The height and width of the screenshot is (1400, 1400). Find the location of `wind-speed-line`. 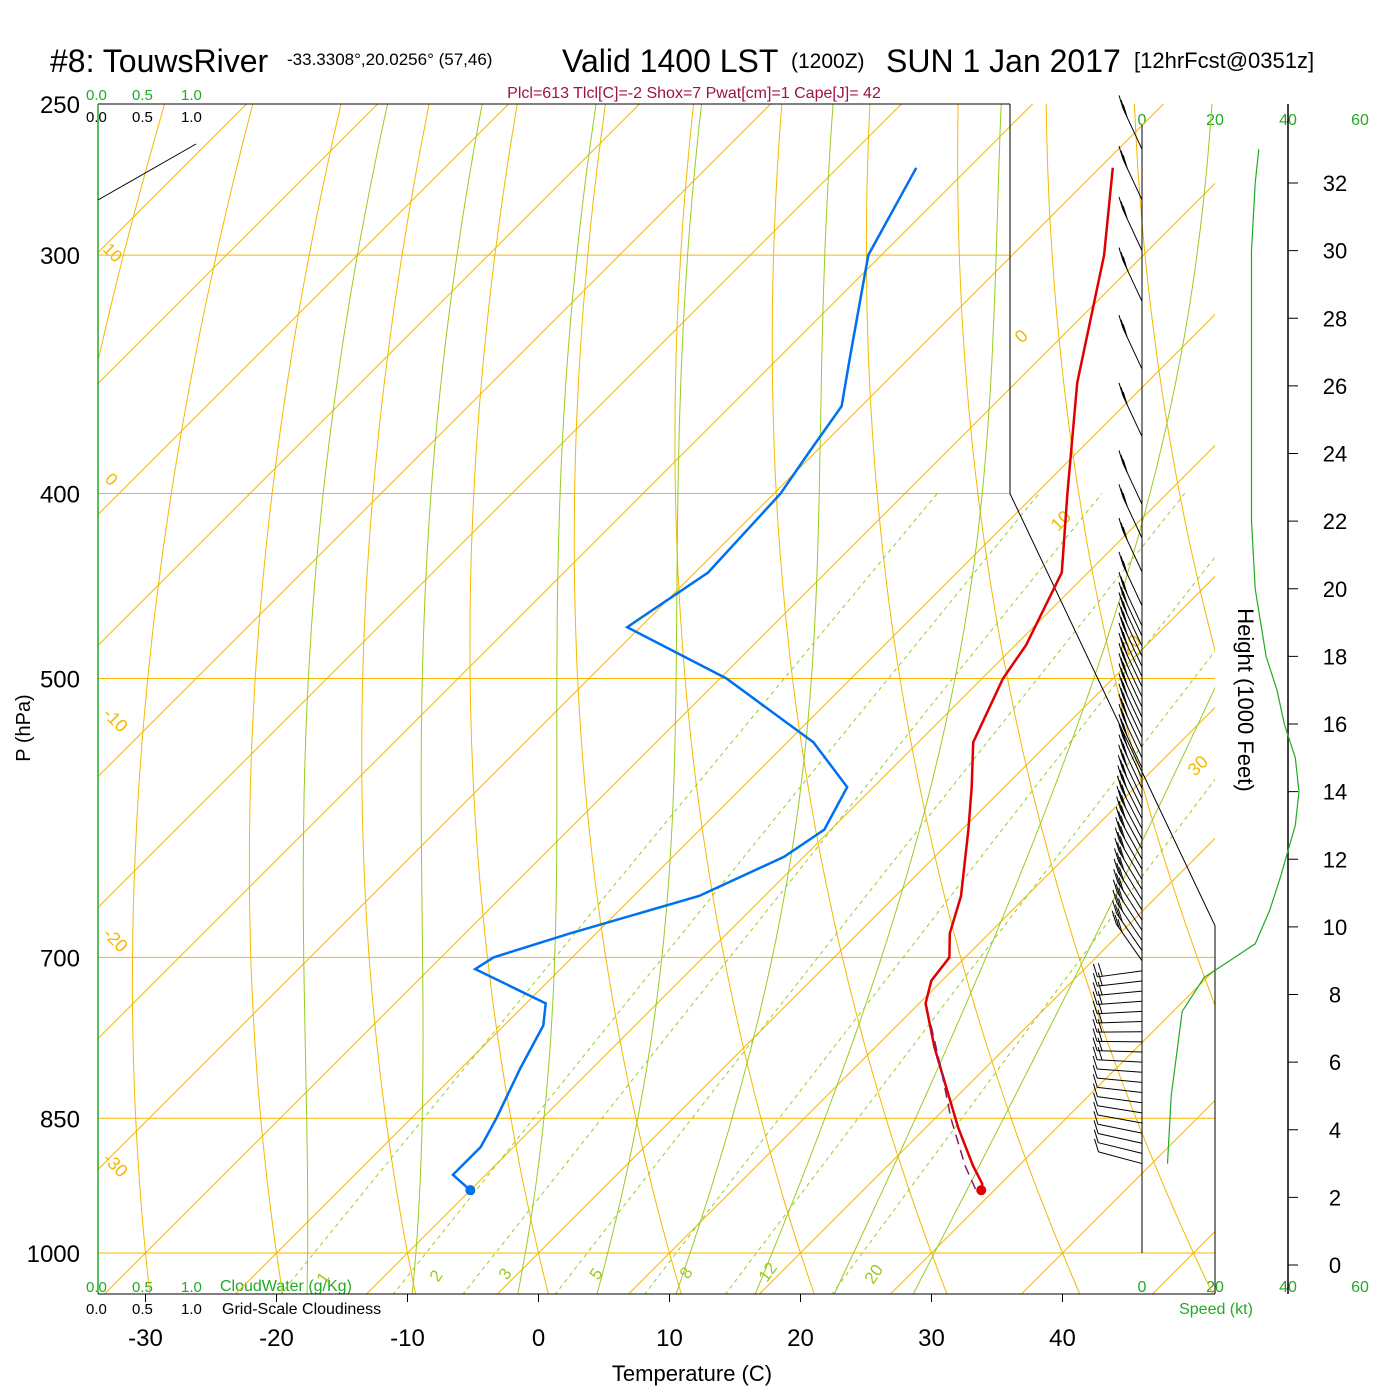

wind-speed-line is located at coordinates (1233, 656).